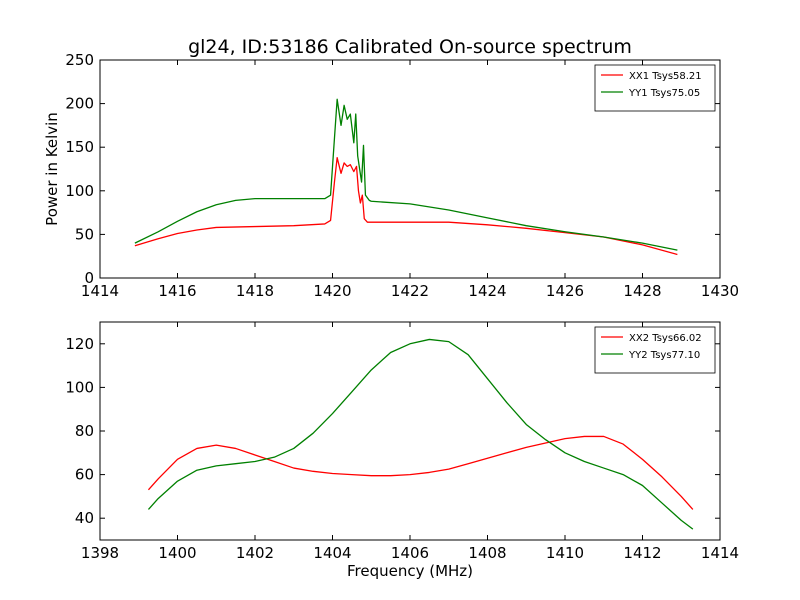  I want to click on x-axis-title: Frequency (MHz), so click(410, 571).